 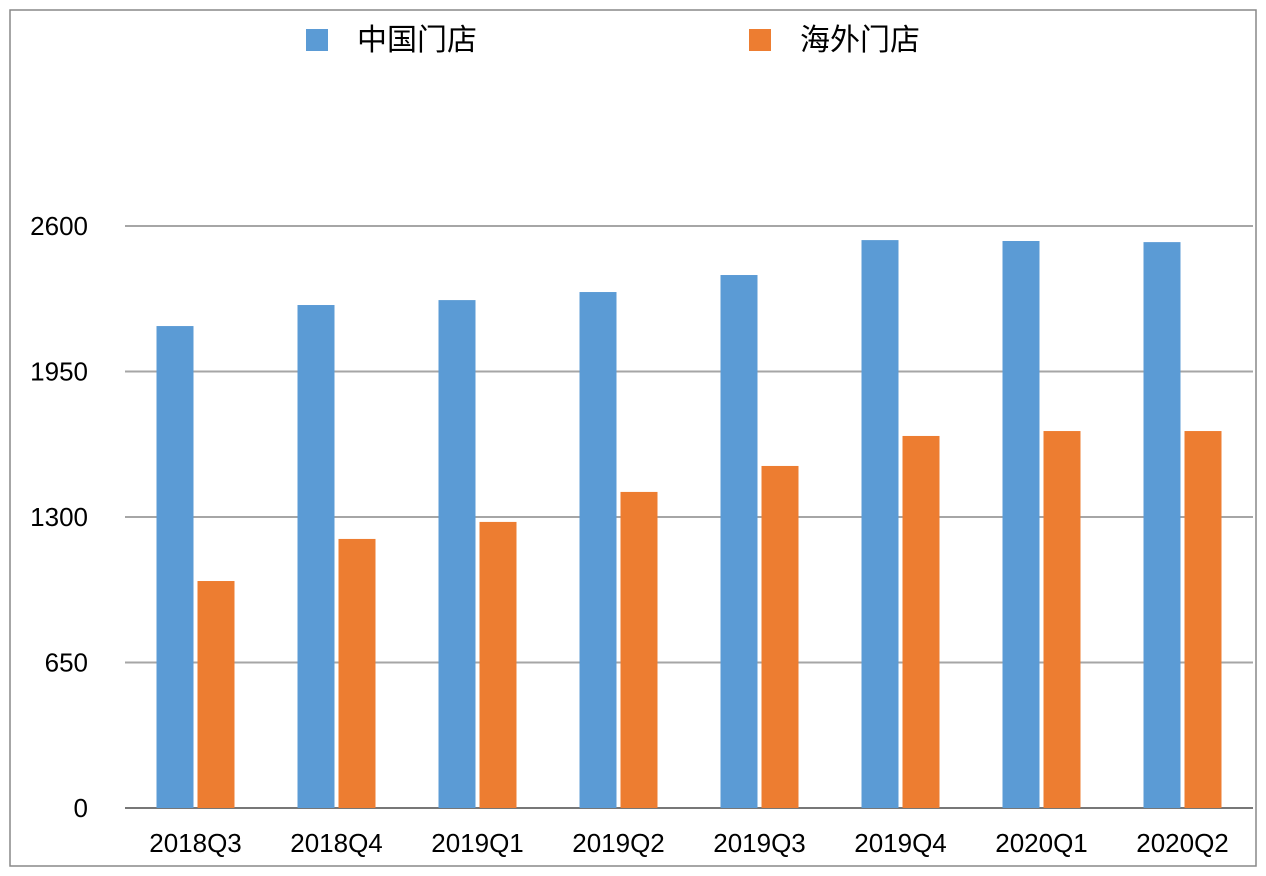 What do you see at coordinates (336, 843) in the screenshot?
I see `x-tick-label: 2018Q4` at bounding box center [336, 843].